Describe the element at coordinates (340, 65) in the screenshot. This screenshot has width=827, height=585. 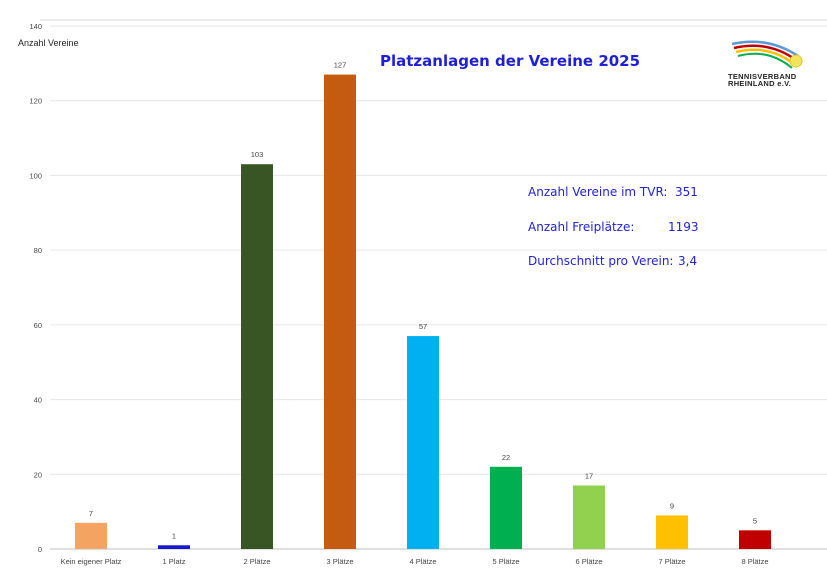
I see `data-label: 127` at that location.